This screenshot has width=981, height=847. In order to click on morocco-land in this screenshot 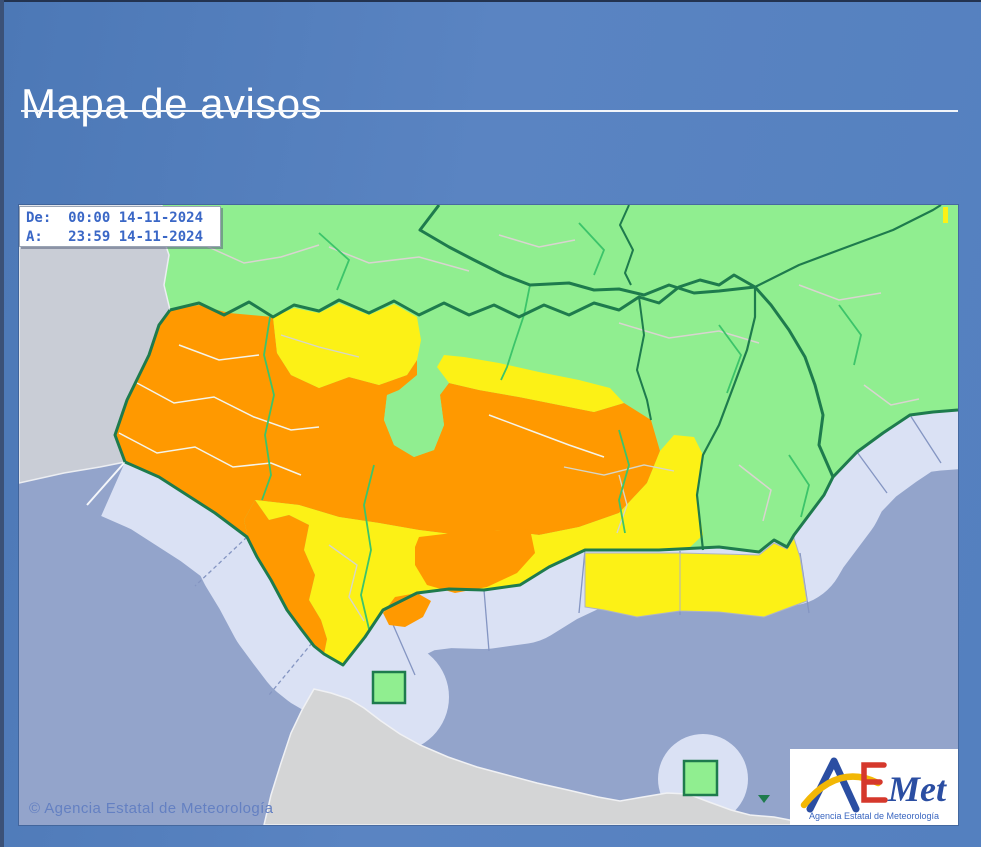, I will do `click(532, 756)`.